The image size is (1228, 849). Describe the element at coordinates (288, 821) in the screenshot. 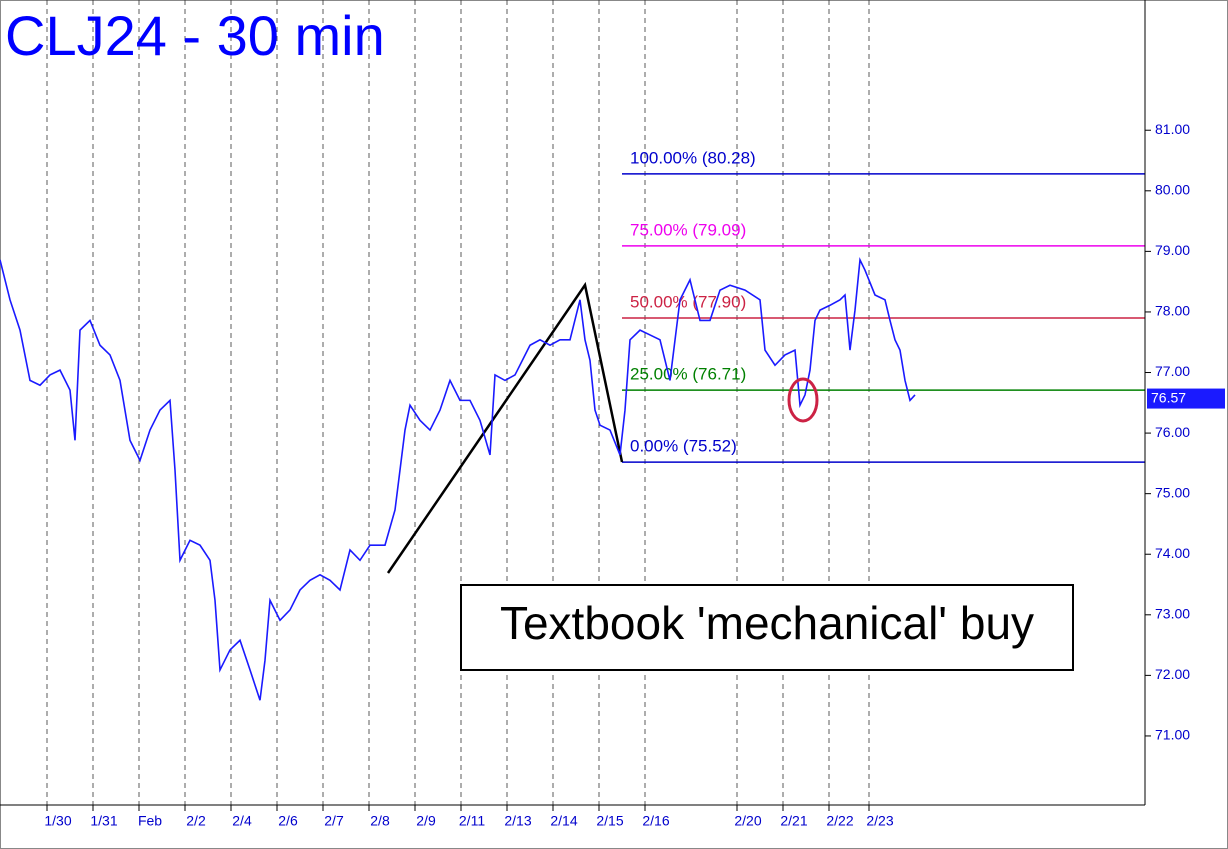

I see `x-tick-label: 2/6` at that location.